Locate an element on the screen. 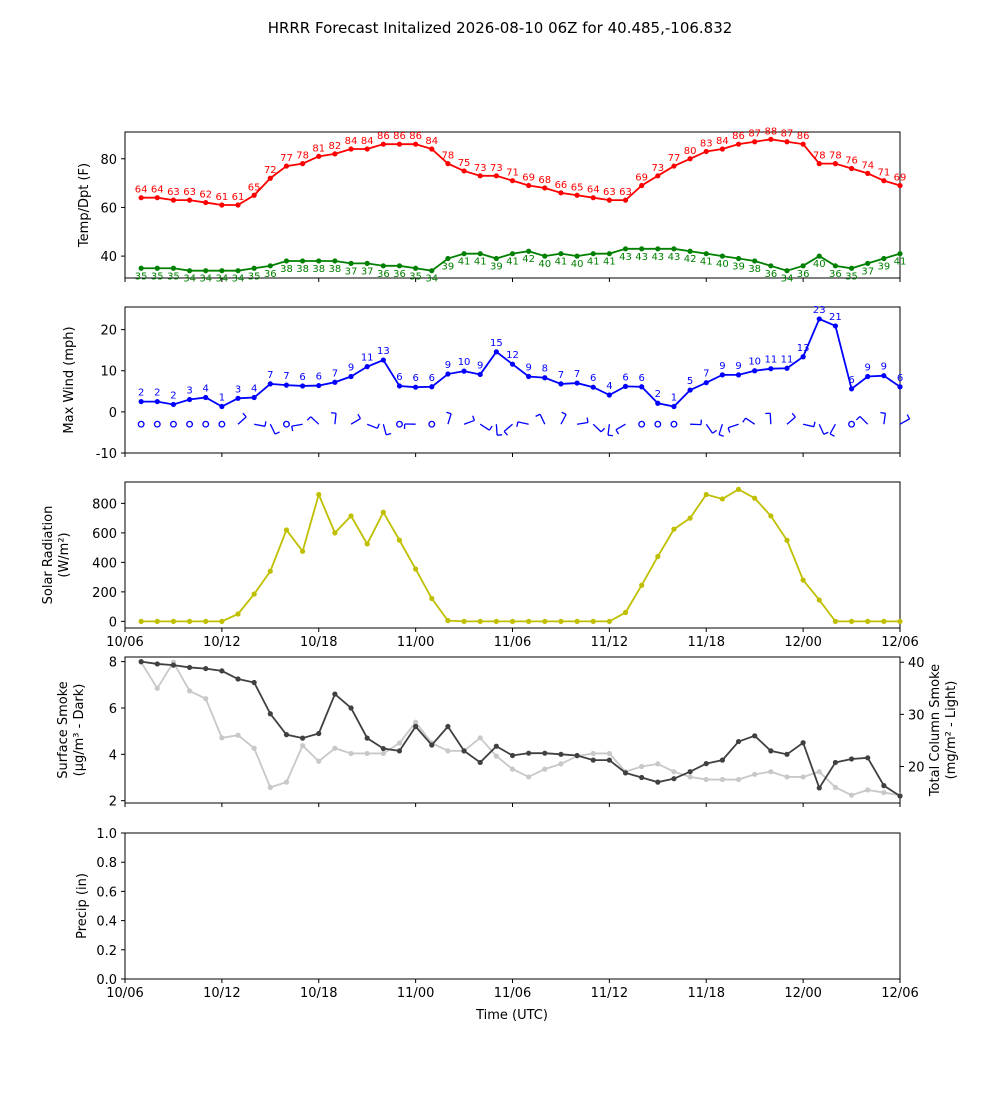  y-tick-label: -10 is located at coordinates (106, 454).